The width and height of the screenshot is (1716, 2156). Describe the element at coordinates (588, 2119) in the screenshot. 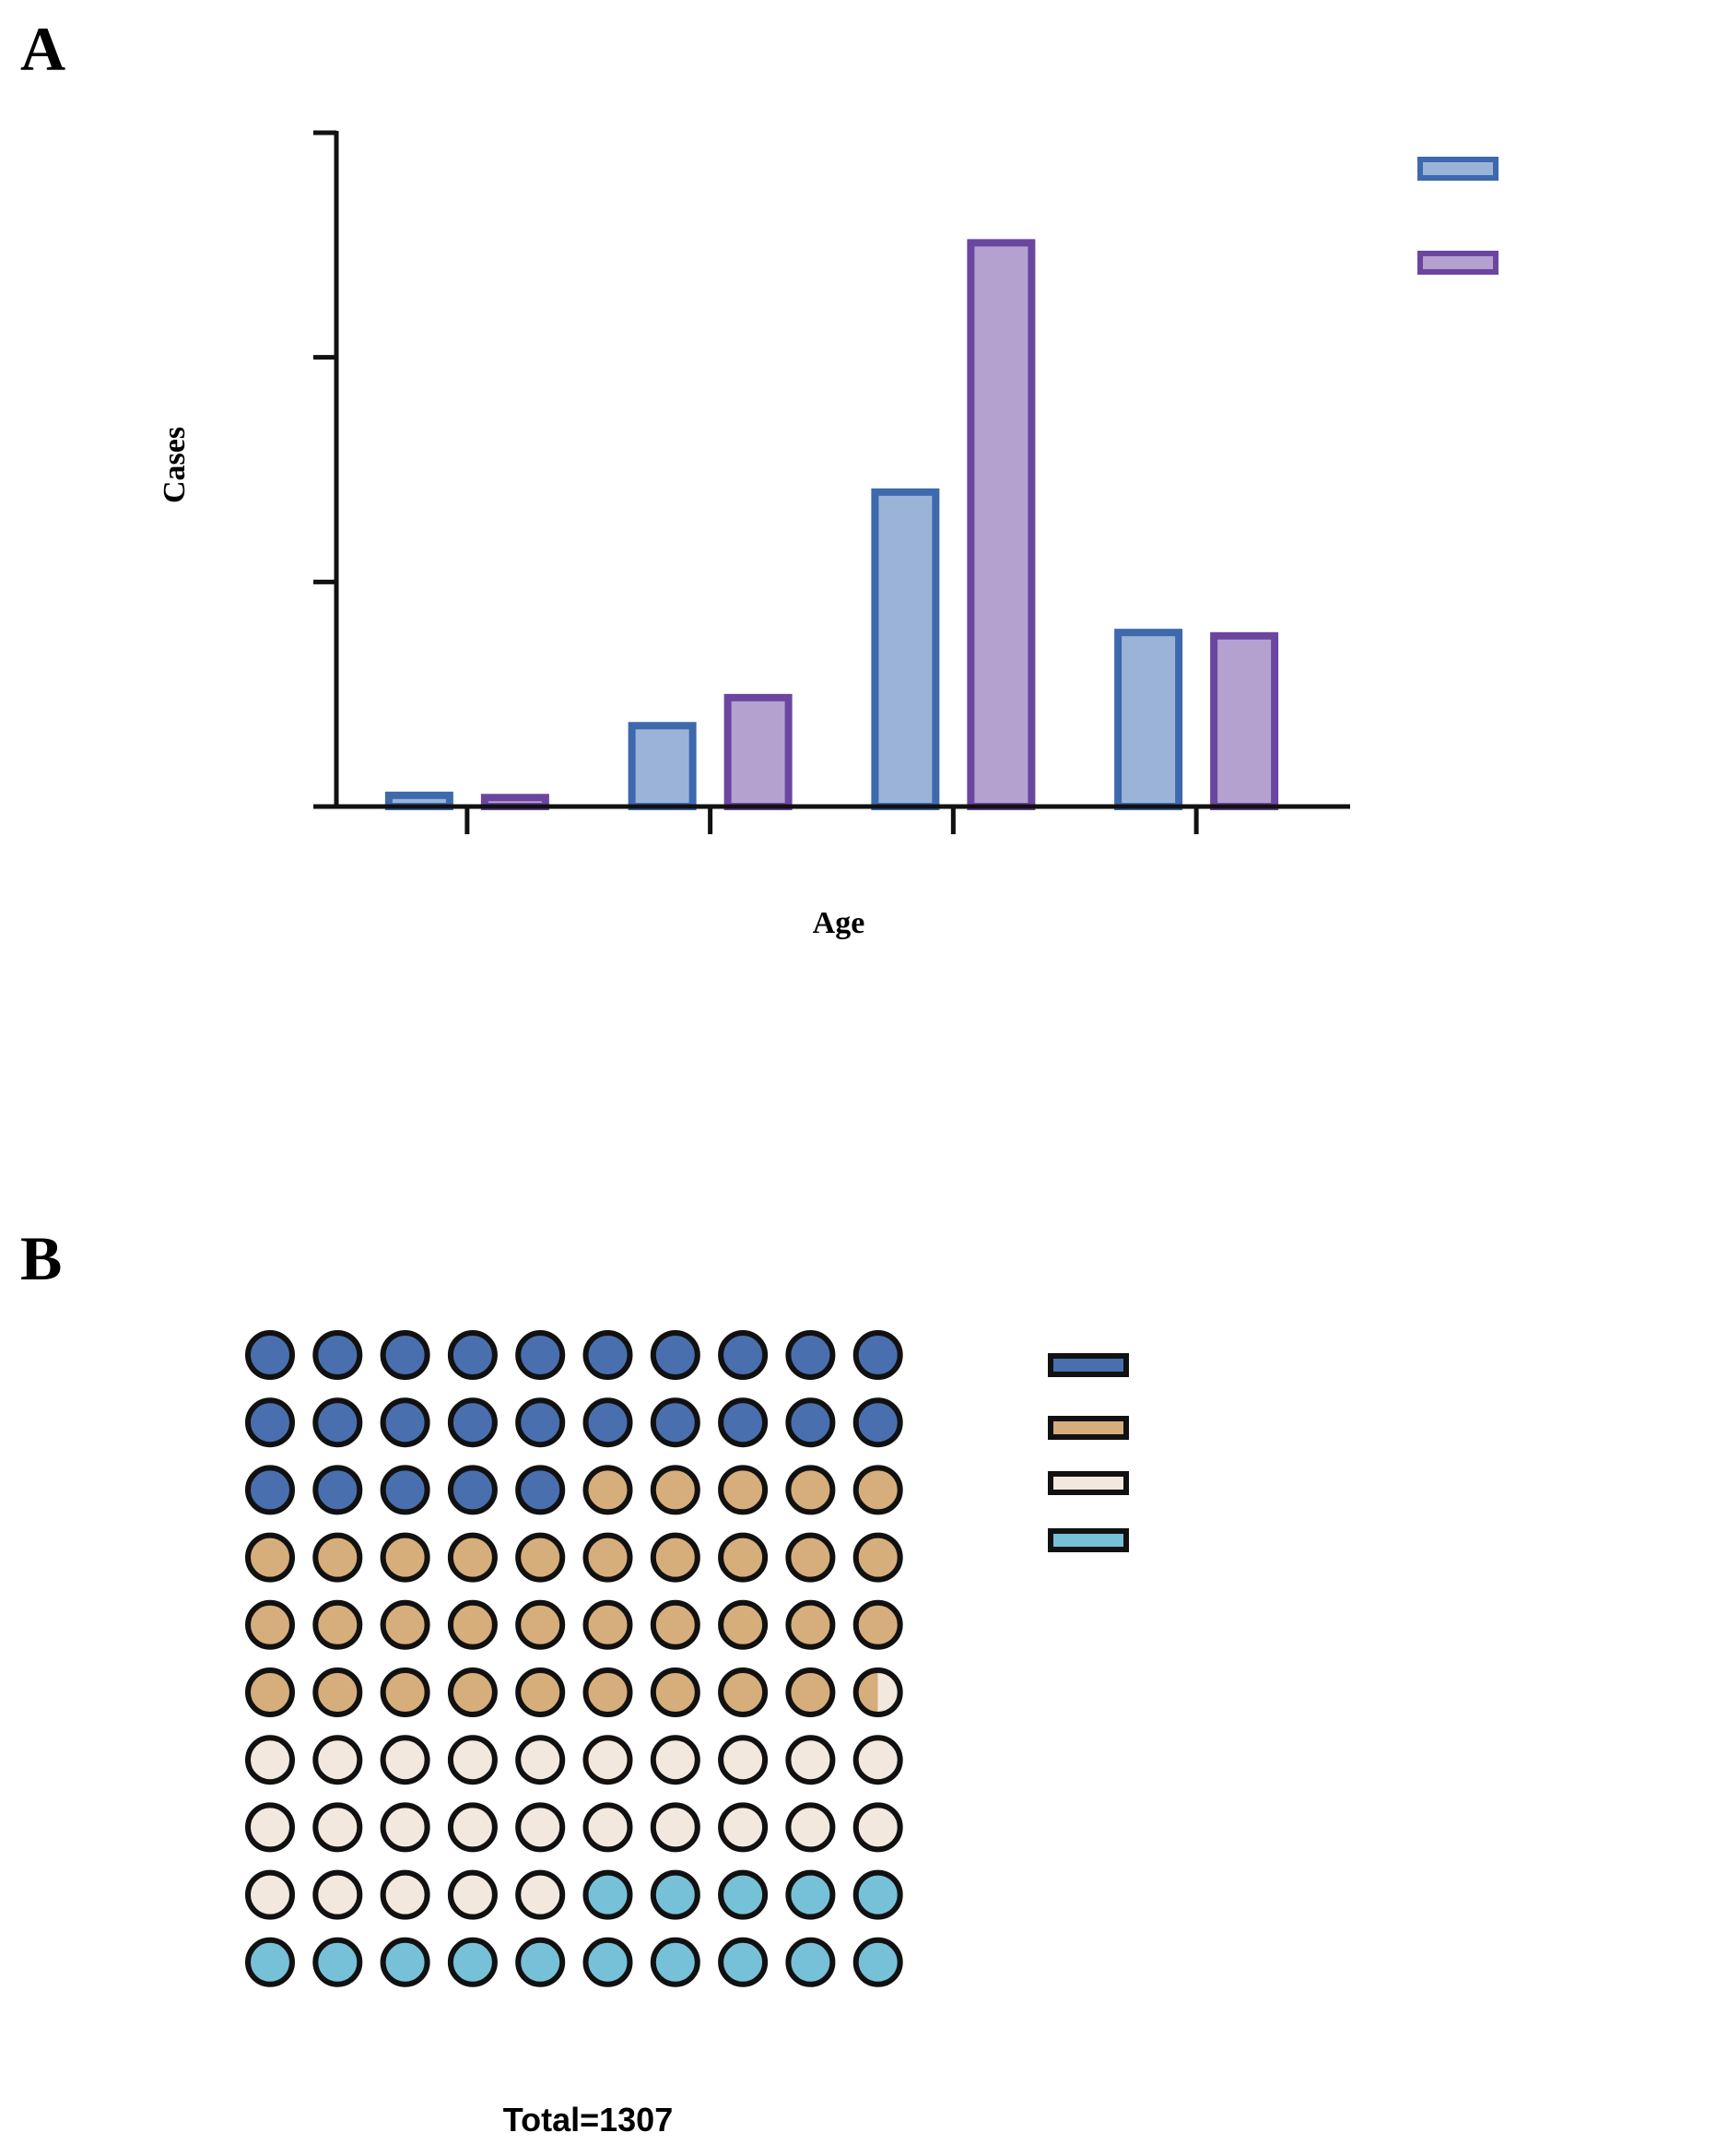

I see `total-label: Total=1307` at that location.